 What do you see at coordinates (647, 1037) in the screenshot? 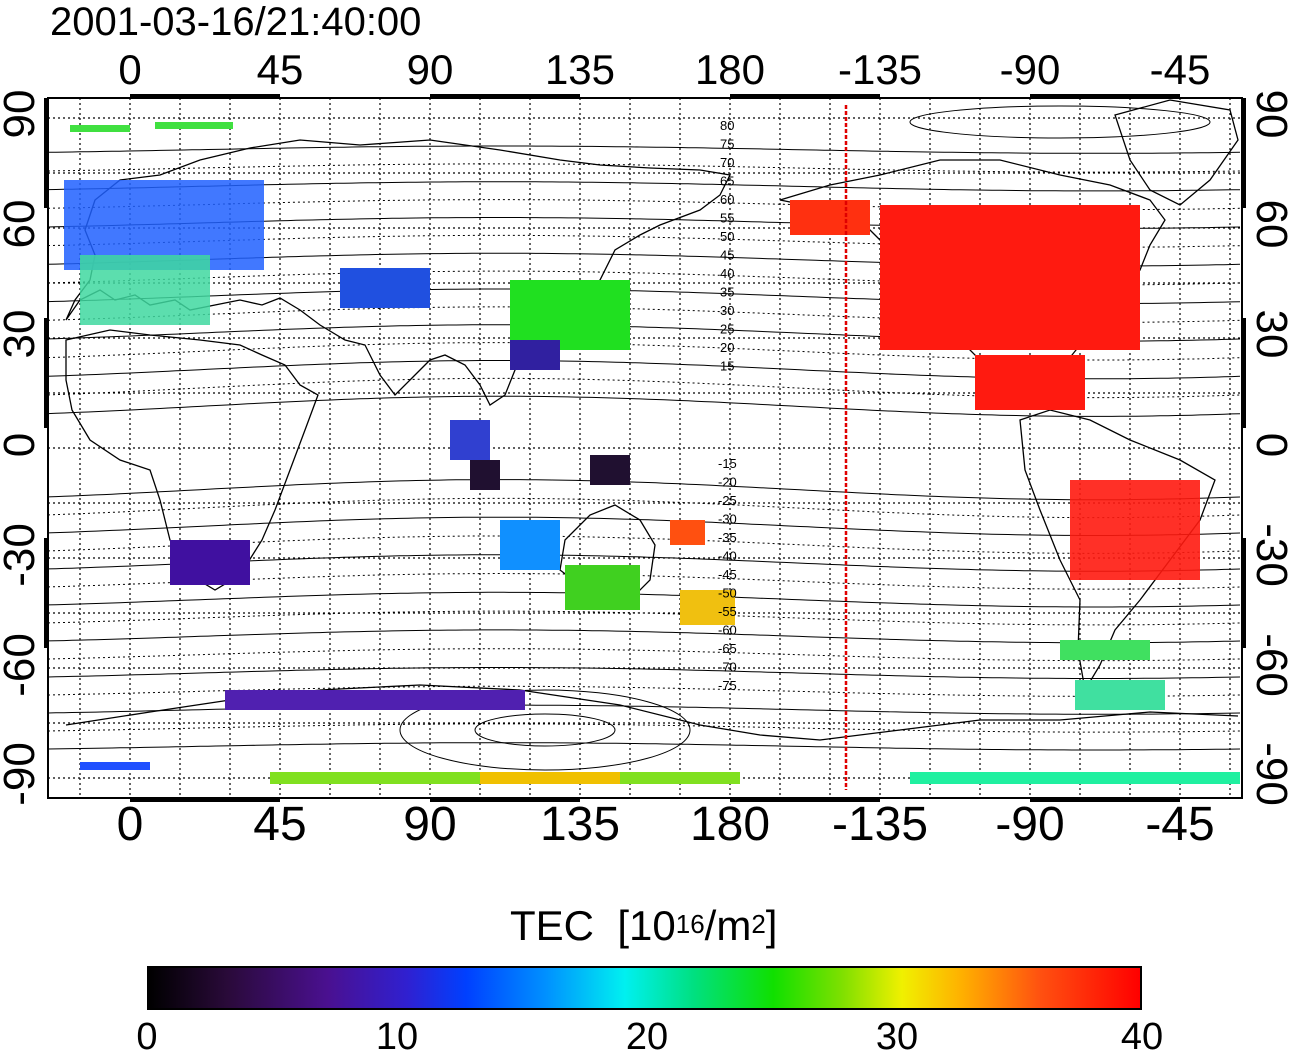
I see `colorbar-tick: 20` at bounding box center [647, 1037].